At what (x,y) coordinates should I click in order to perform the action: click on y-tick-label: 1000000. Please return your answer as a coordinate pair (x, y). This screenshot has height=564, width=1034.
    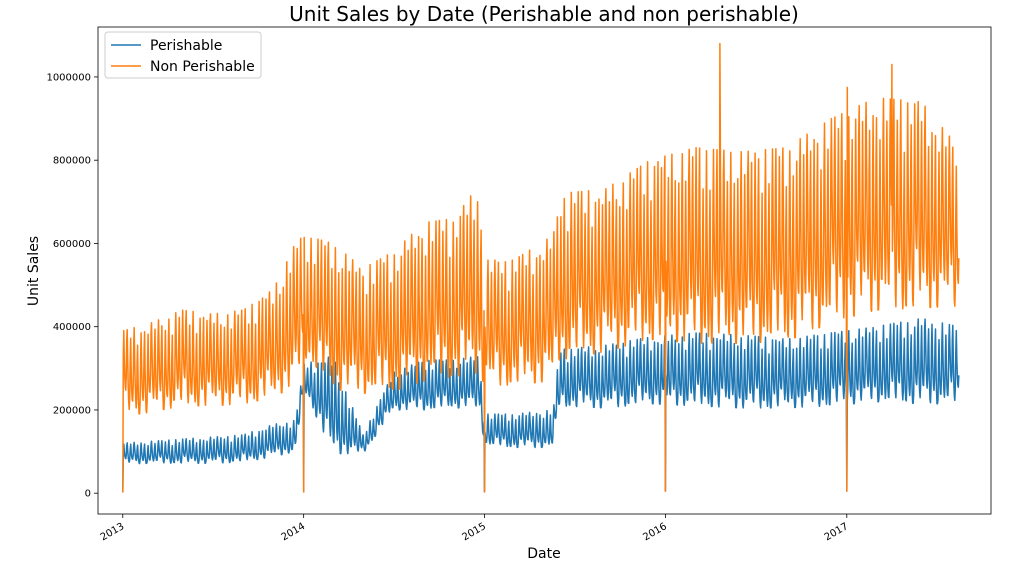
    Looking at the image, I should click on (68, 77).